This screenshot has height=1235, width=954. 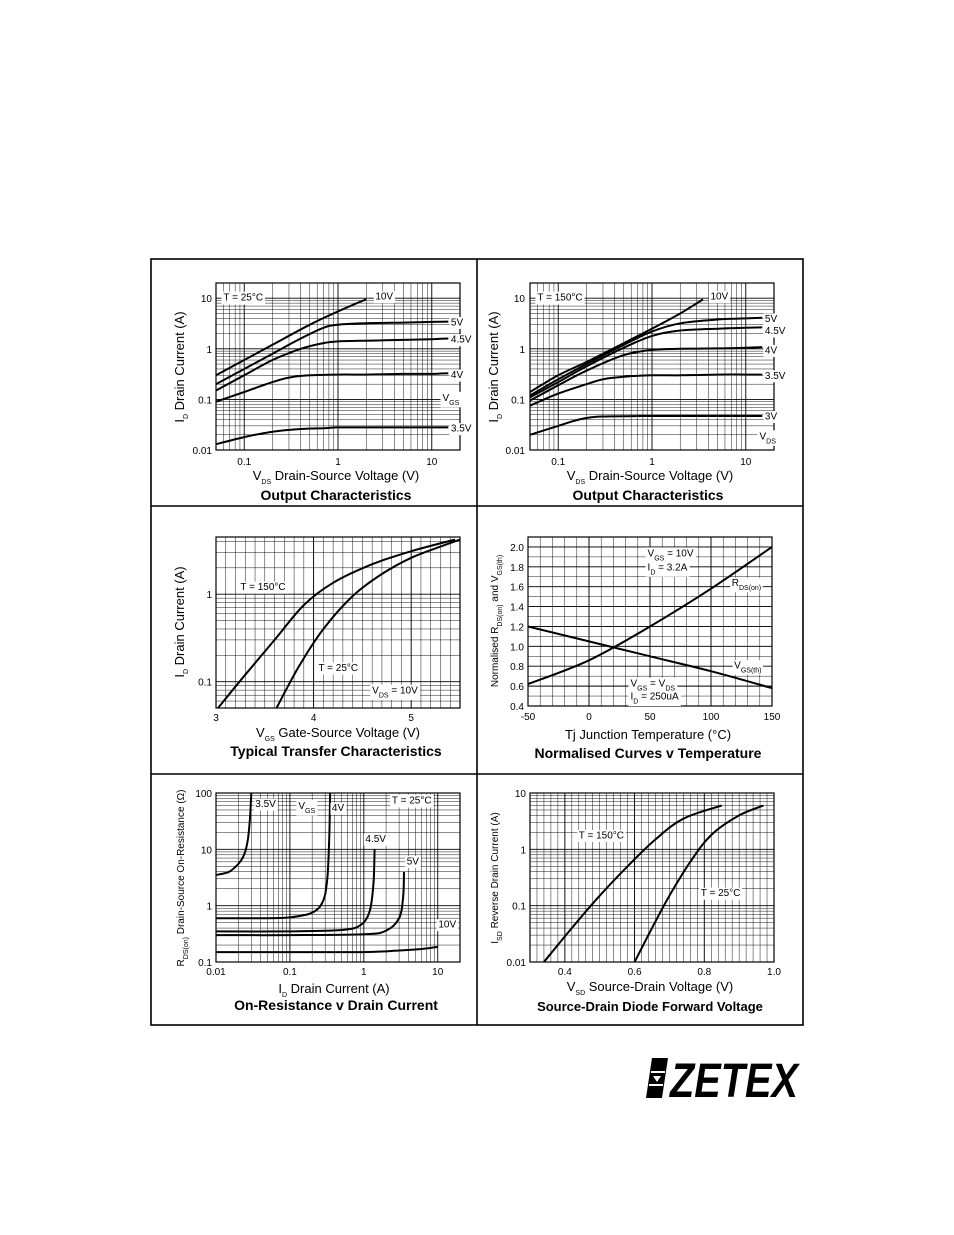 What do you see at coordinates (774, 972) in the screenshot?
I see `x-tick-label: 1.0` at bounding box center [774, 972].